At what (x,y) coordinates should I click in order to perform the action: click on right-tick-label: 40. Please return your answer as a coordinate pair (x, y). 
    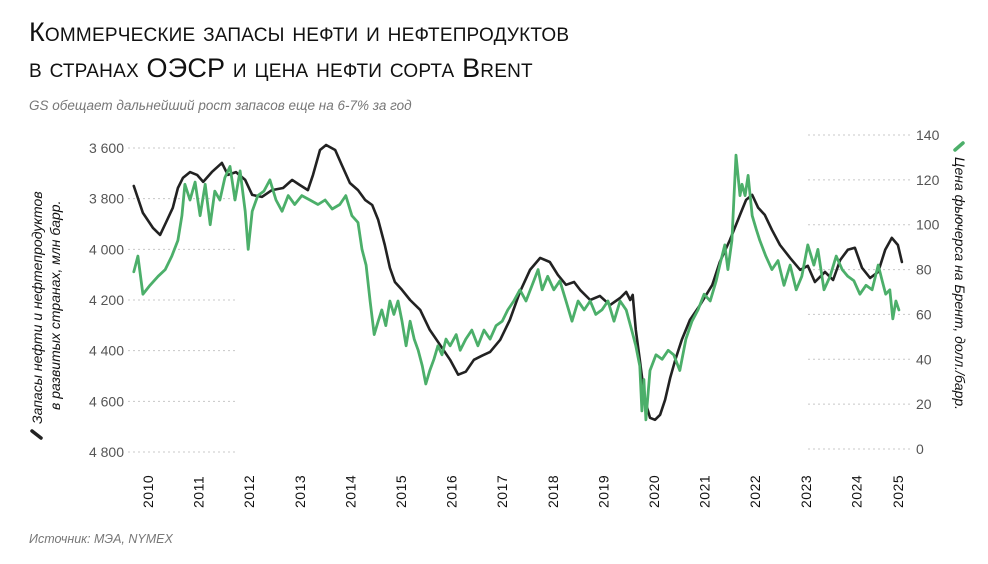
    Looking at the image, I should click on (924, 359).